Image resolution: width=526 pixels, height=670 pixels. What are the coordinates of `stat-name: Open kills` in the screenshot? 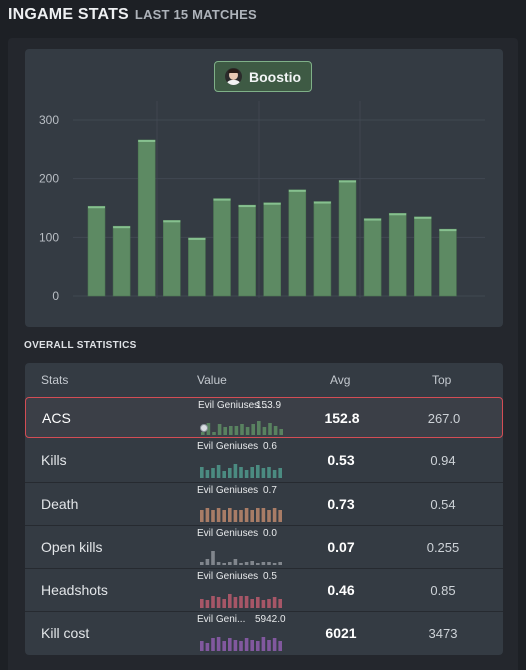 It's located at (72, 547).